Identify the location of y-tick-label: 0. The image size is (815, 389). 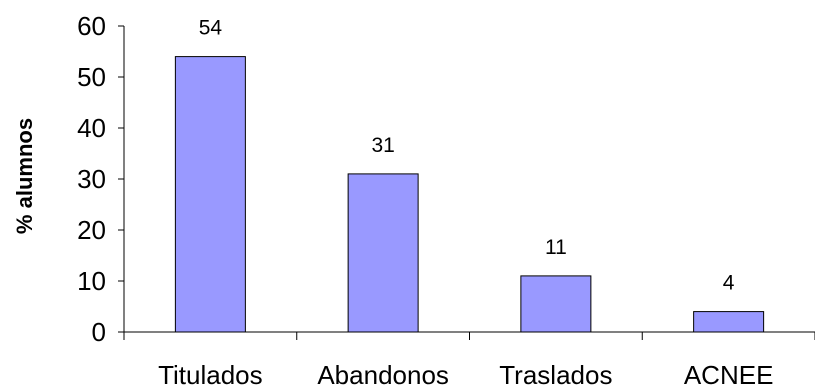
(99, 332).